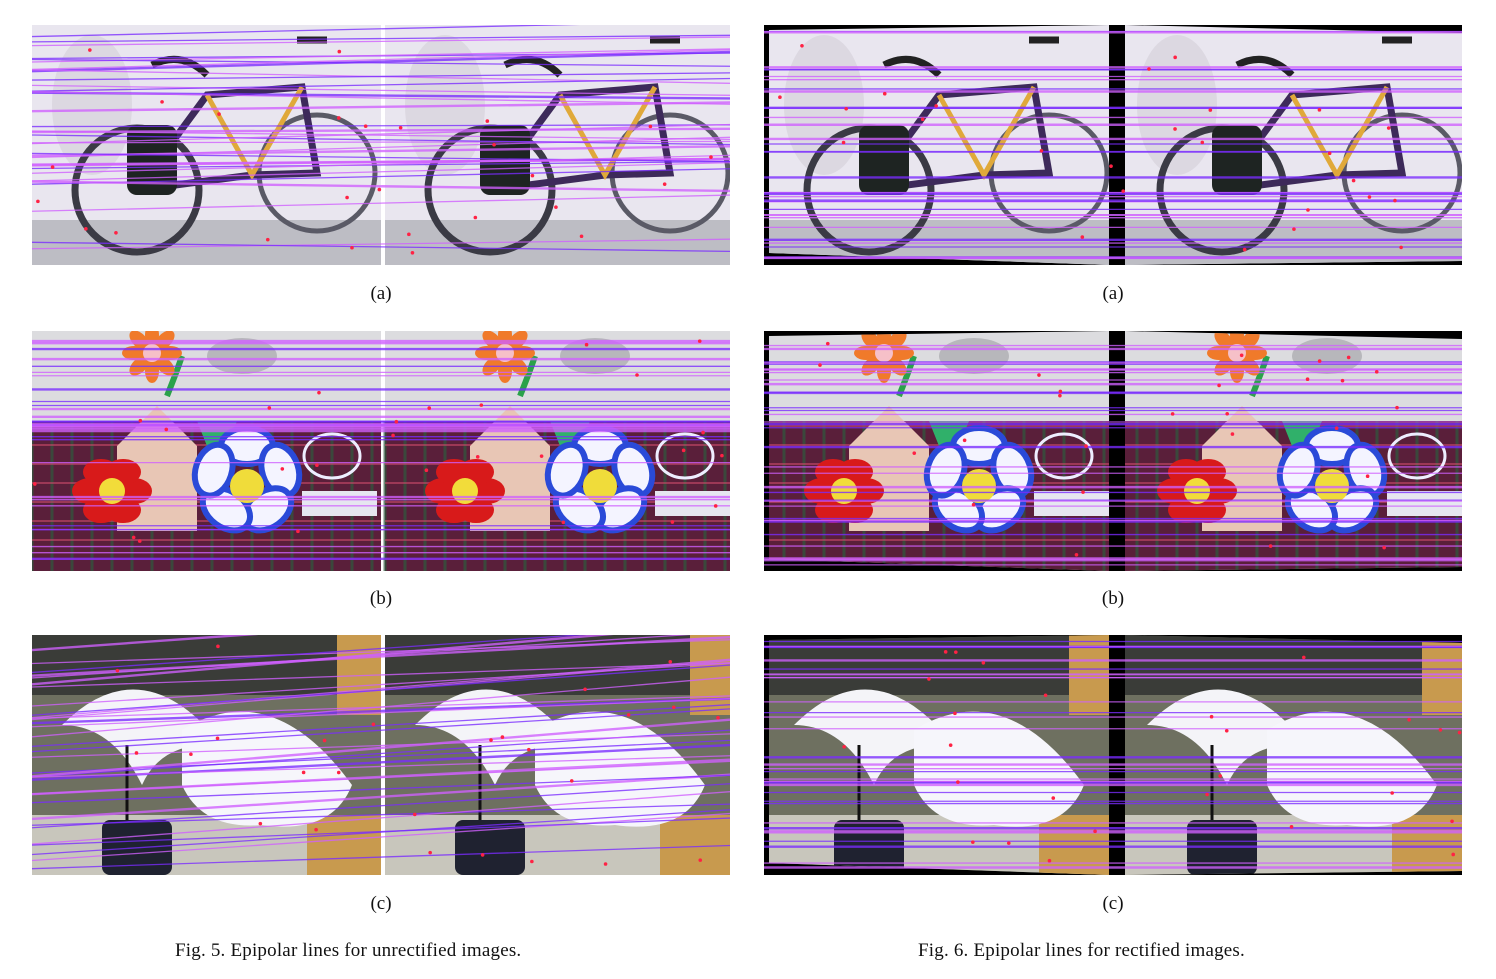 The height and width of the screenshot is (979, 1496). What do you see at coordinates (1113, 451) in the screenshot?
I see `fig6-panel-b` at bounding box center [1113, 451].